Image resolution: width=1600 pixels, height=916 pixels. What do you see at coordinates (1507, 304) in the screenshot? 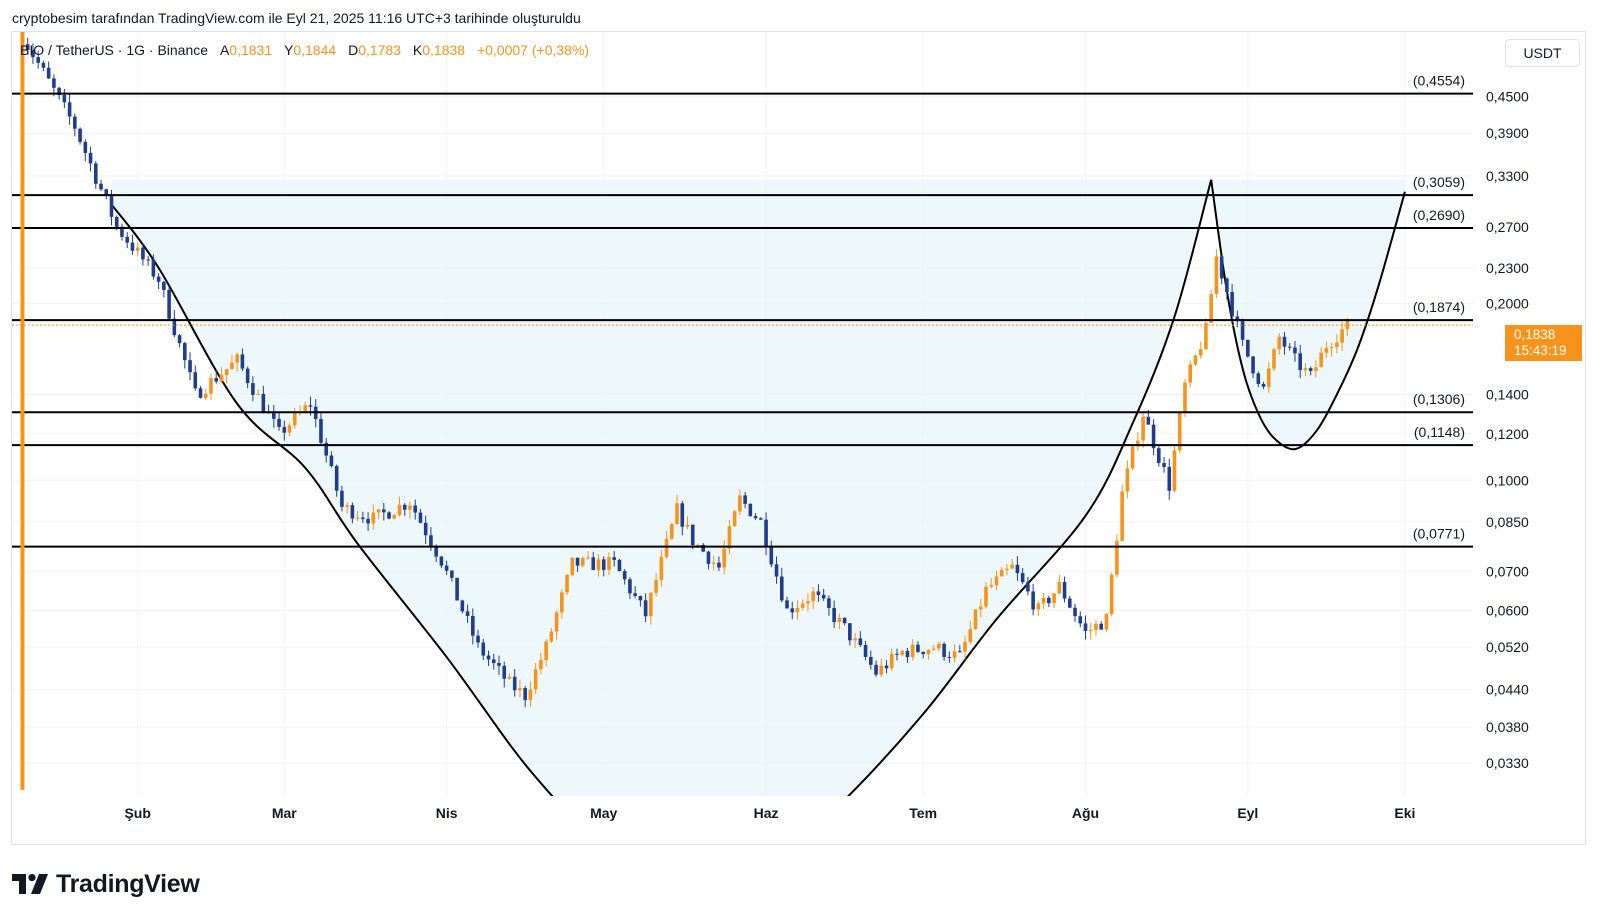
I see `y-tick-label: 0,2000` at bounding box center [1507, 304].